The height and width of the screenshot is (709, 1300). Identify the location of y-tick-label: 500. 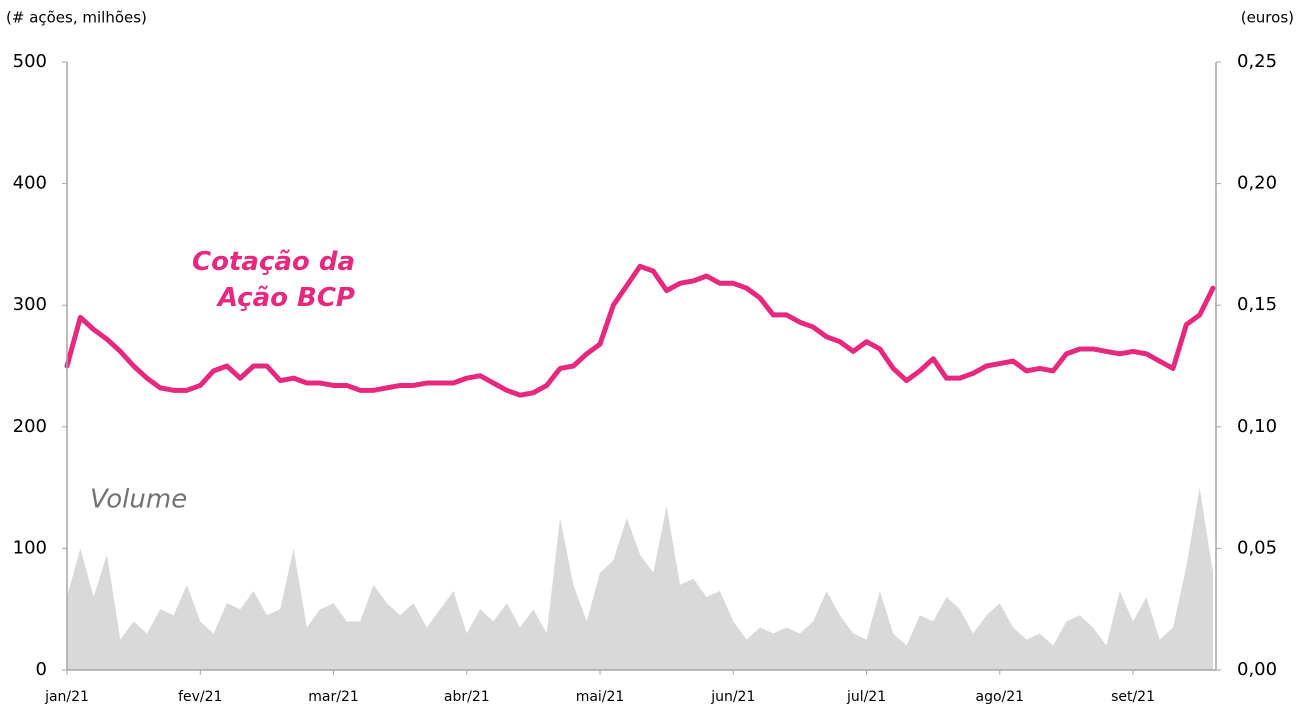
(30, 61).